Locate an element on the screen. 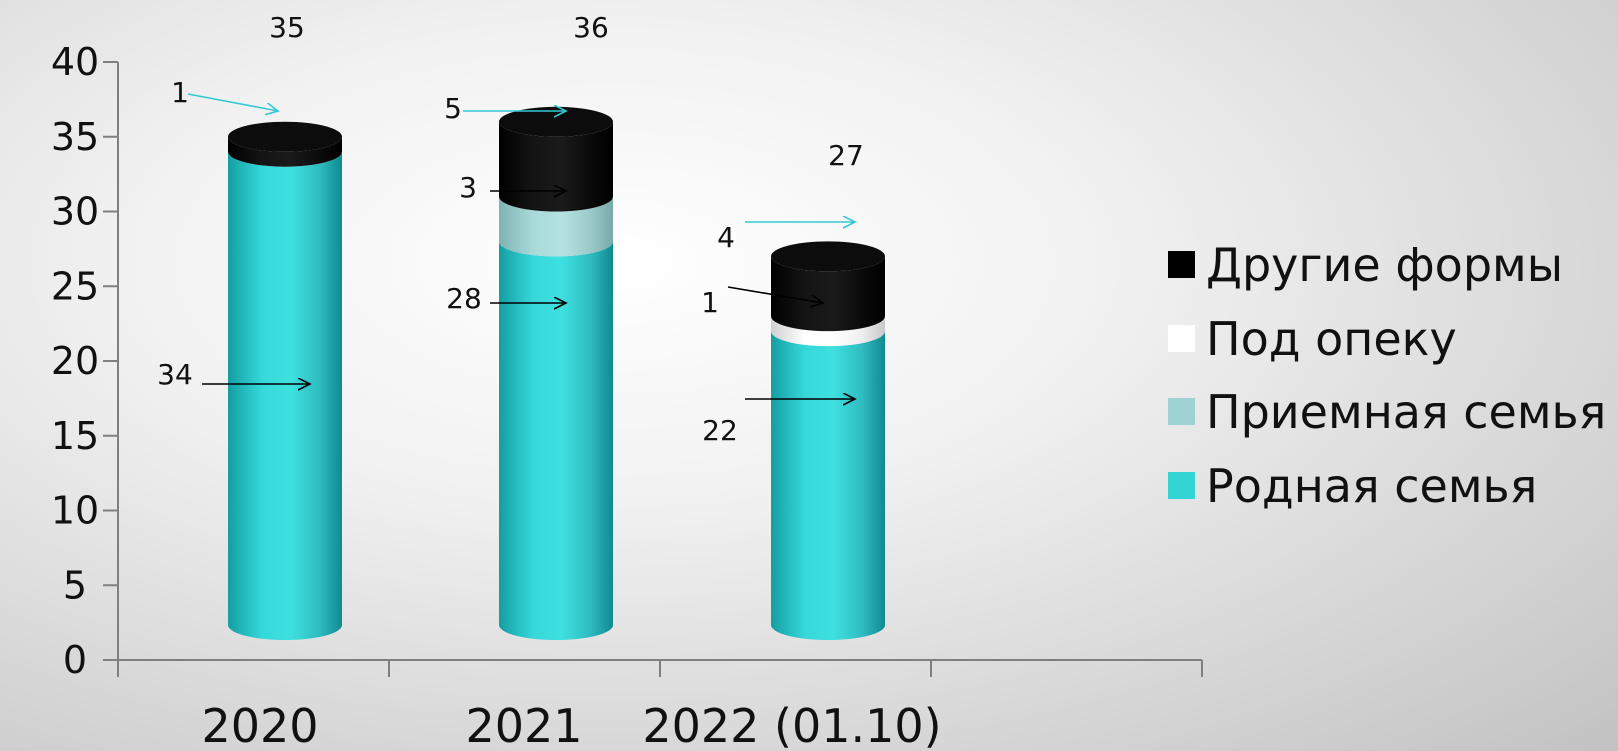 This screenshot has height=751, width=1618. y-tick-label: 15 is located at coordinates (75, 436).